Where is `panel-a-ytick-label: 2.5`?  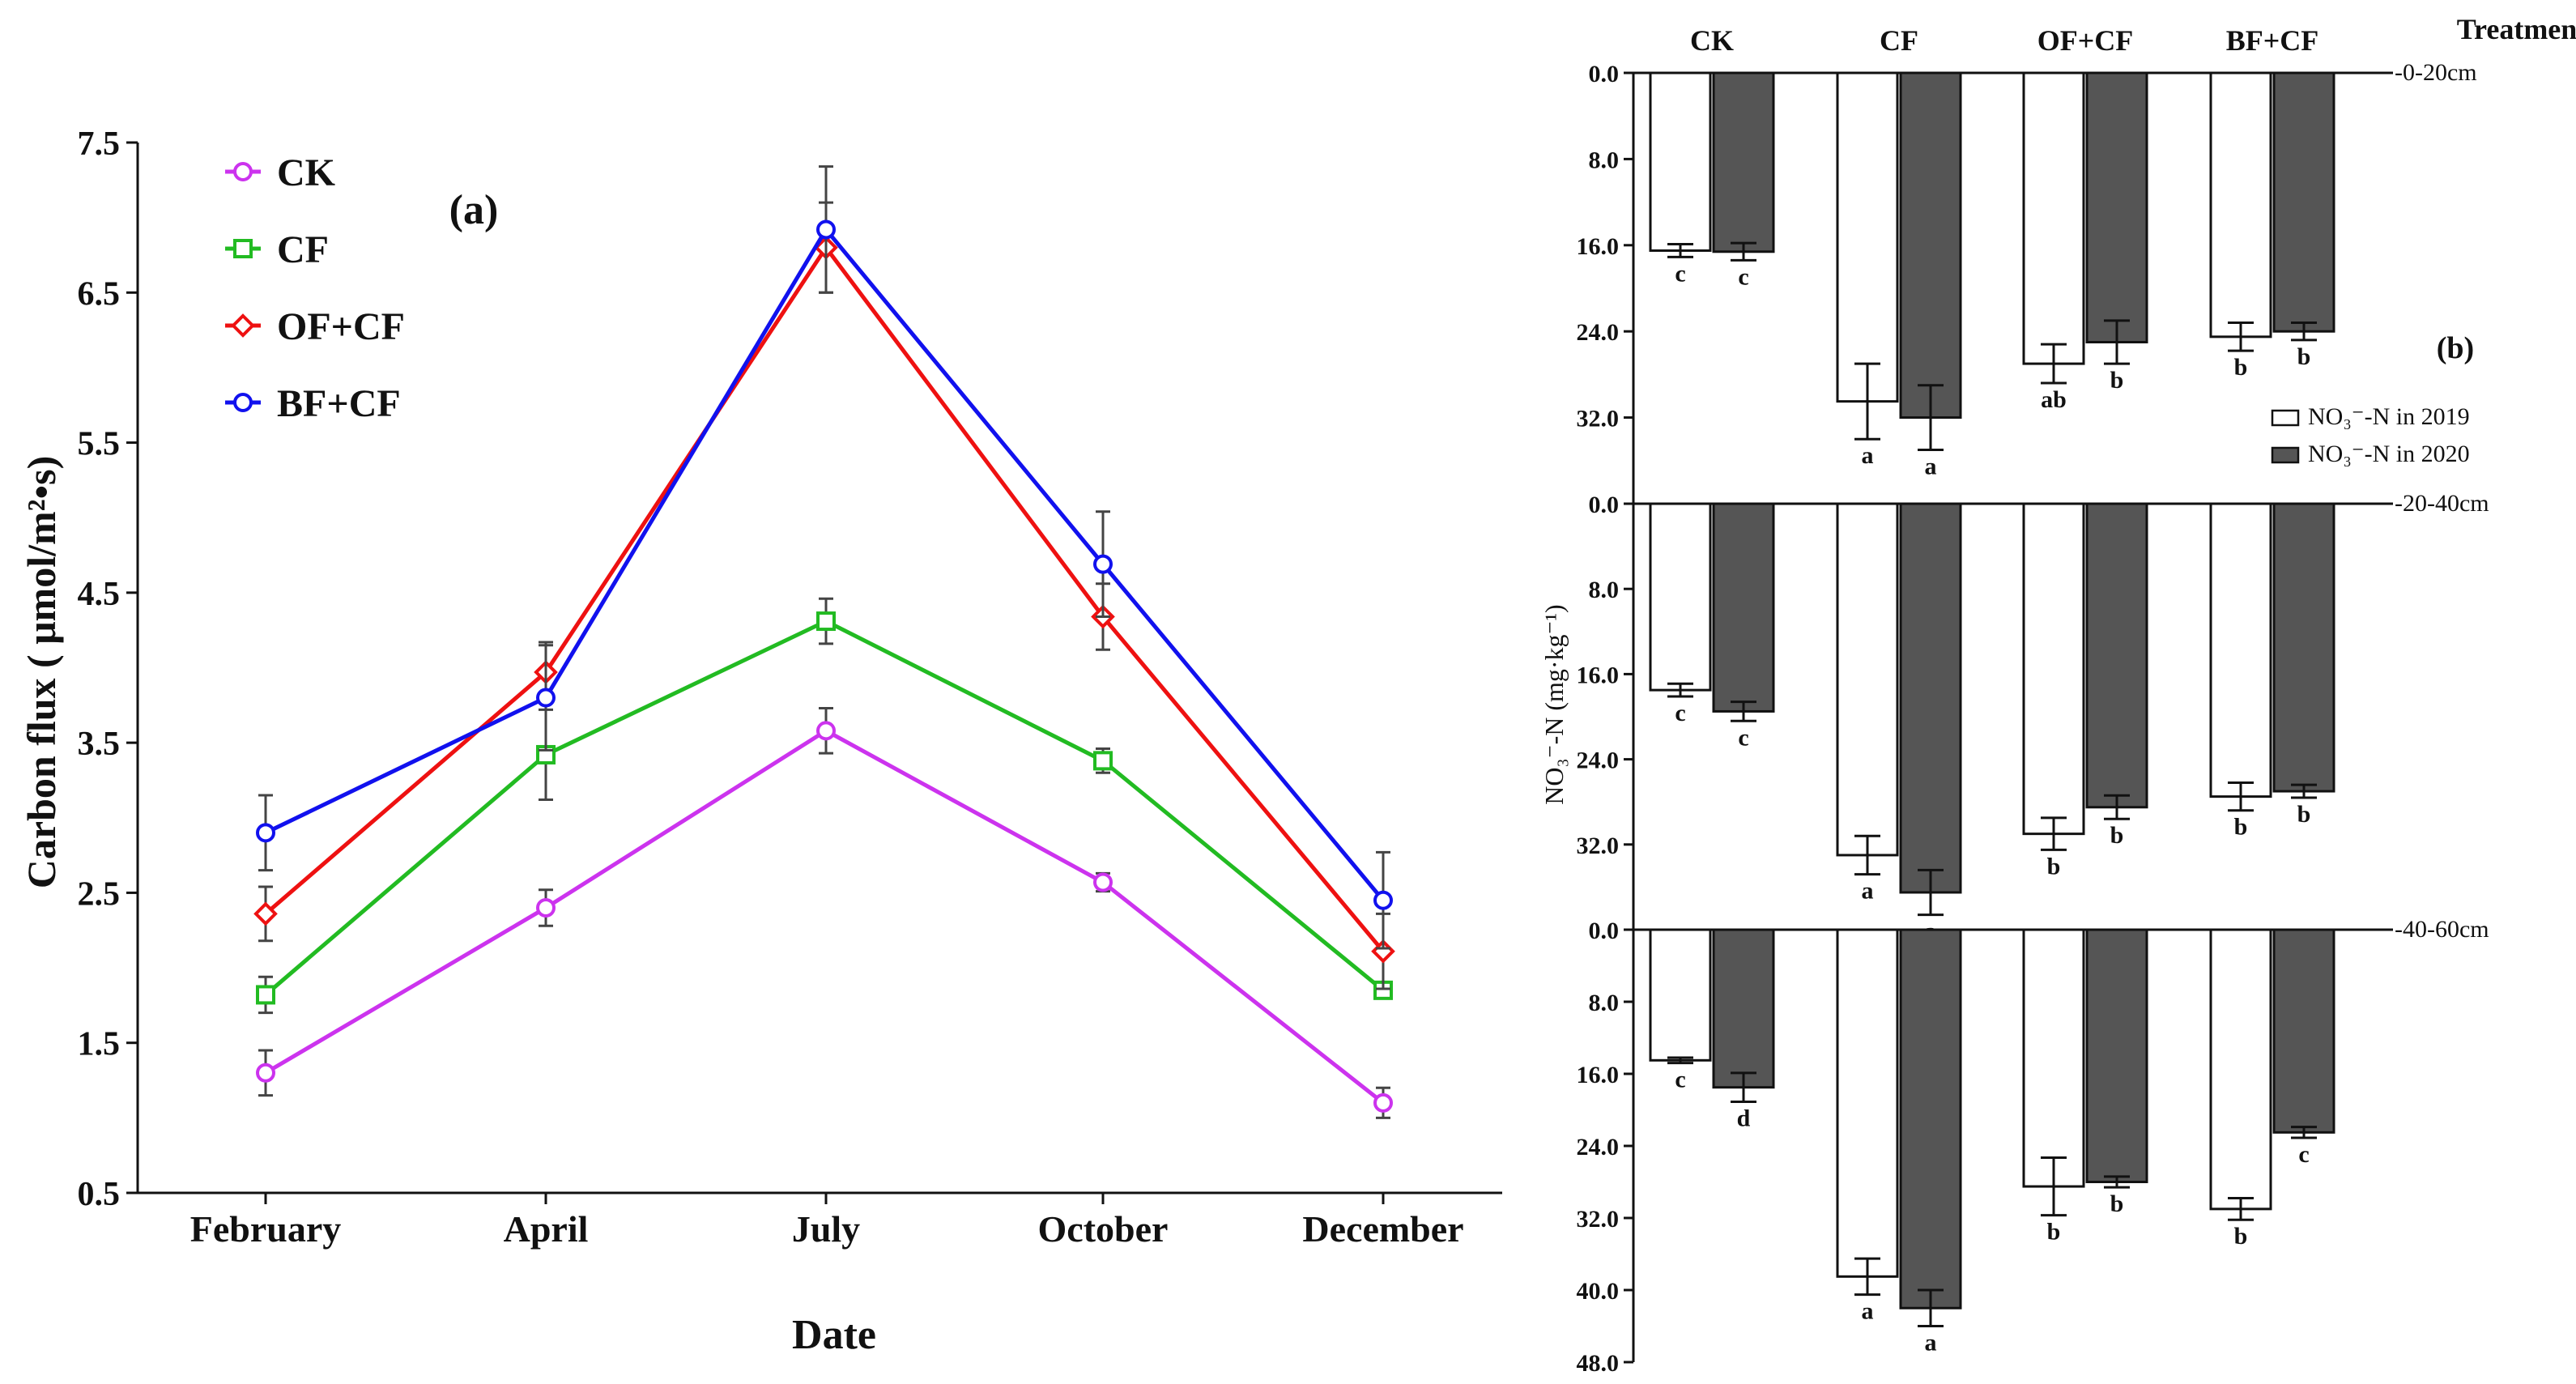 panel-a-ytick-label: 2.5 is located at coordinates (99, 894).